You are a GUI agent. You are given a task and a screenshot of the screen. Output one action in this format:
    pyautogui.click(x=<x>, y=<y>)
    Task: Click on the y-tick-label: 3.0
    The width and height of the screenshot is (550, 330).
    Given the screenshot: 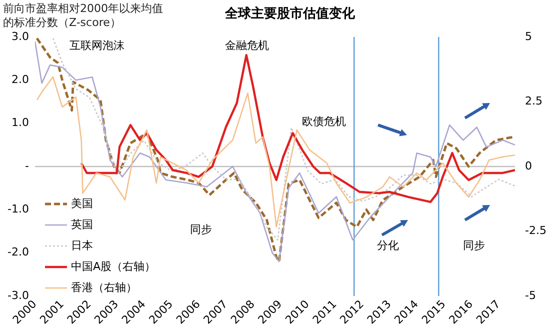 What is the action you would take?
    pyautogui.click(x=20, y=36)
    